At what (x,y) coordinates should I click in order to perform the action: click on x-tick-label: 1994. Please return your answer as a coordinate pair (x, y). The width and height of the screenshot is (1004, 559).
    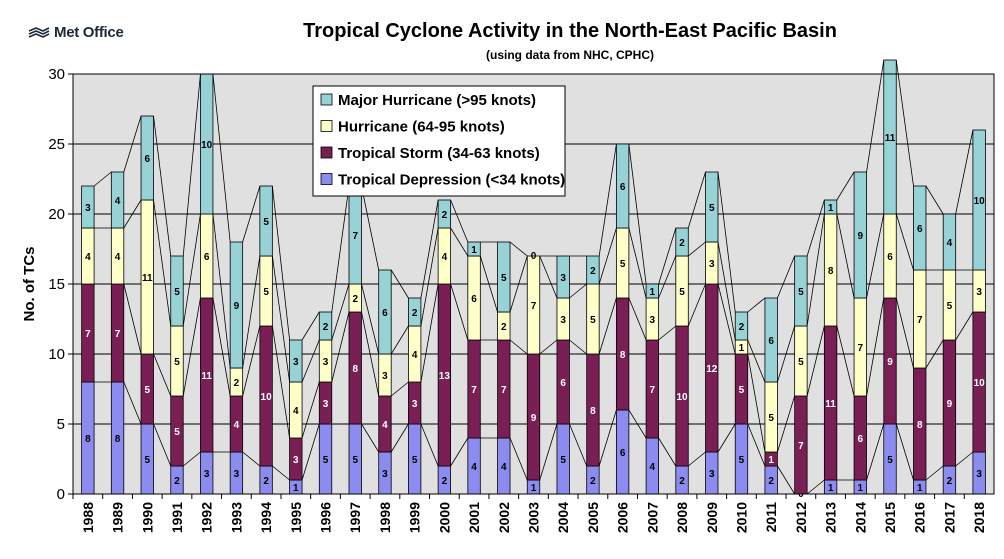
    Looking at the image, I should click on (266, 517).